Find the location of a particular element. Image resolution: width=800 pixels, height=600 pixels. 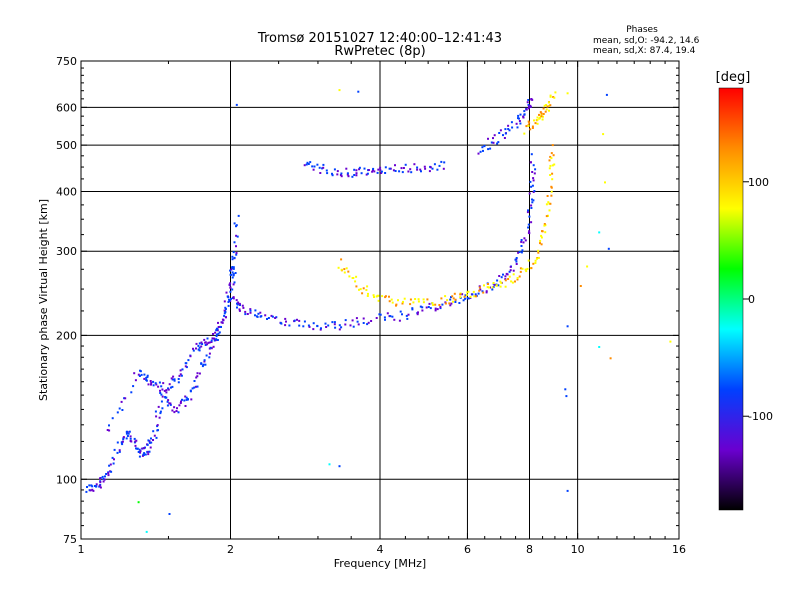

y-tick-label: 600 is located at coordinates (66, 107).